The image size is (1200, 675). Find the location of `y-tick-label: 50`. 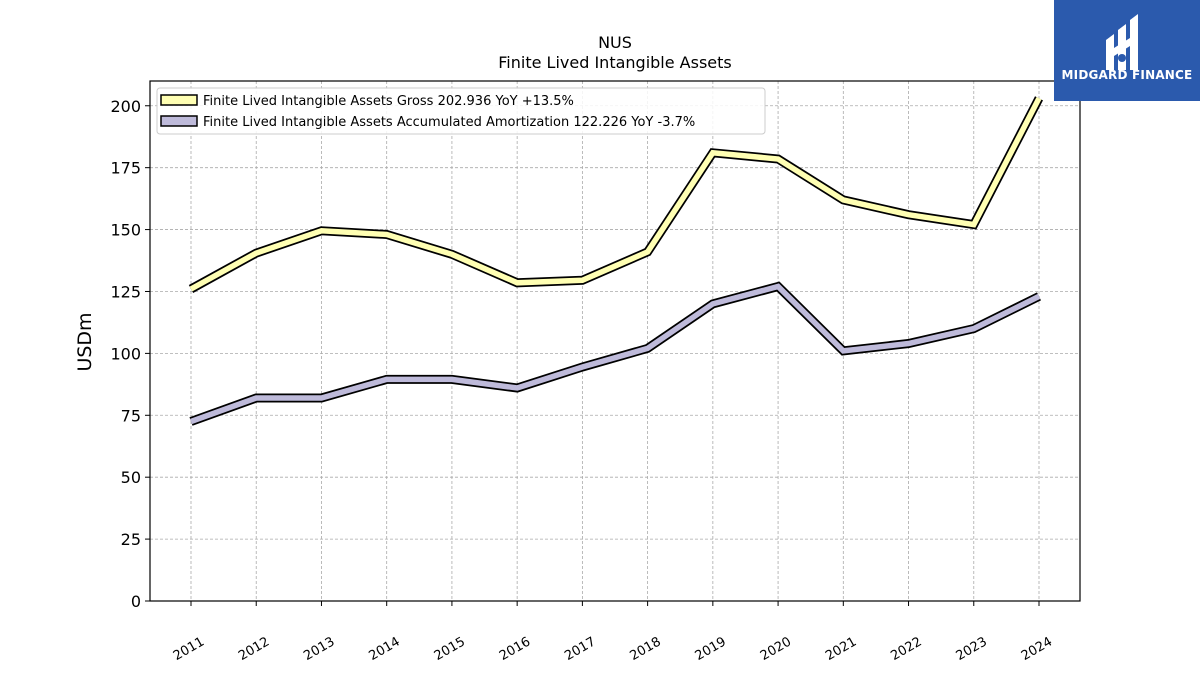

y-tick-label: 50 is located at coordinates (131, 477).